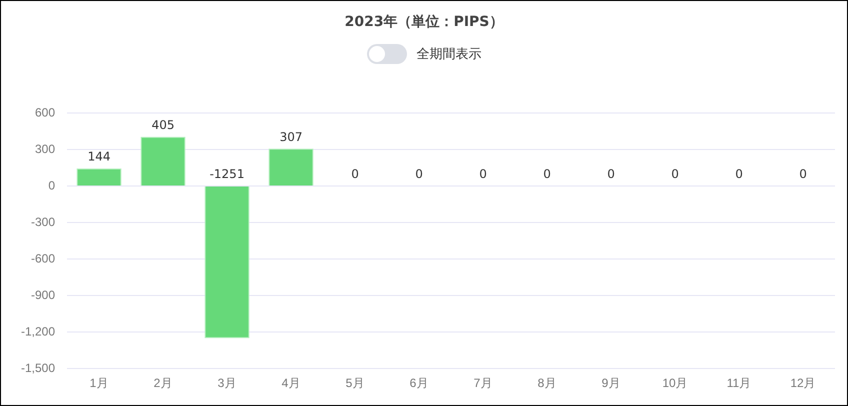 The width and height of the screenshot is (848, 406). What do you see at coordinates (675, 383) in the screenshot?
I see `x-tick-label: 10月` at bounding box center [675, 383].